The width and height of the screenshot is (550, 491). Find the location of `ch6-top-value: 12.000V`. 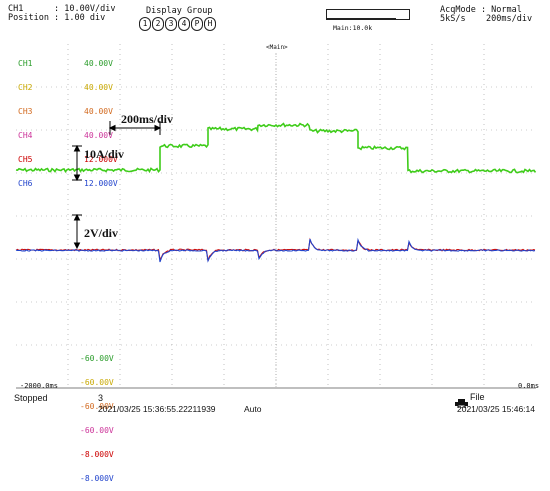

ch6-top-value: 12.000V is located at coordinates (101, 183).